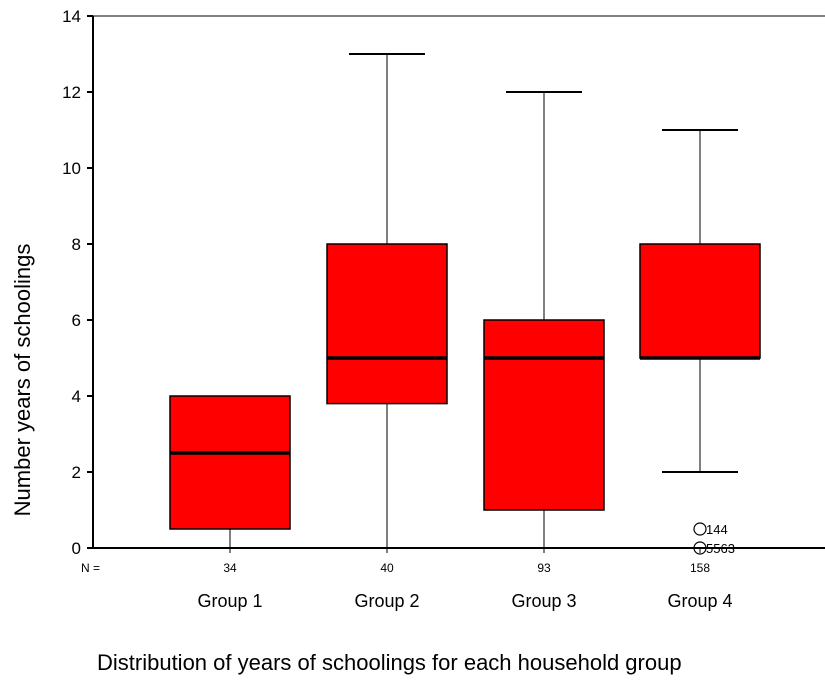 The width and height of the screenshot is (825, 681). What do you see at coordinates (717, 529) in the screenshot?
I see `outlier-label: 144` at bounding box center [717, 529].